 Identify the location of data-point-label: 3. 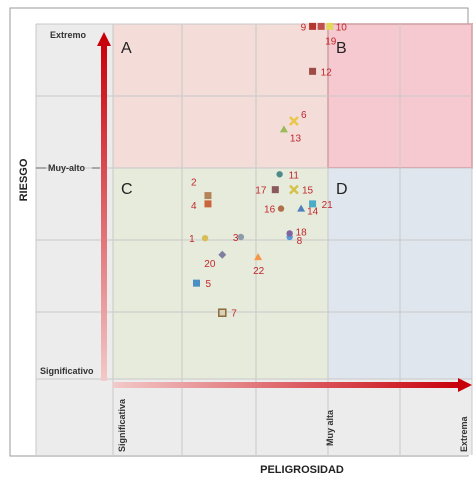
(236, 238).